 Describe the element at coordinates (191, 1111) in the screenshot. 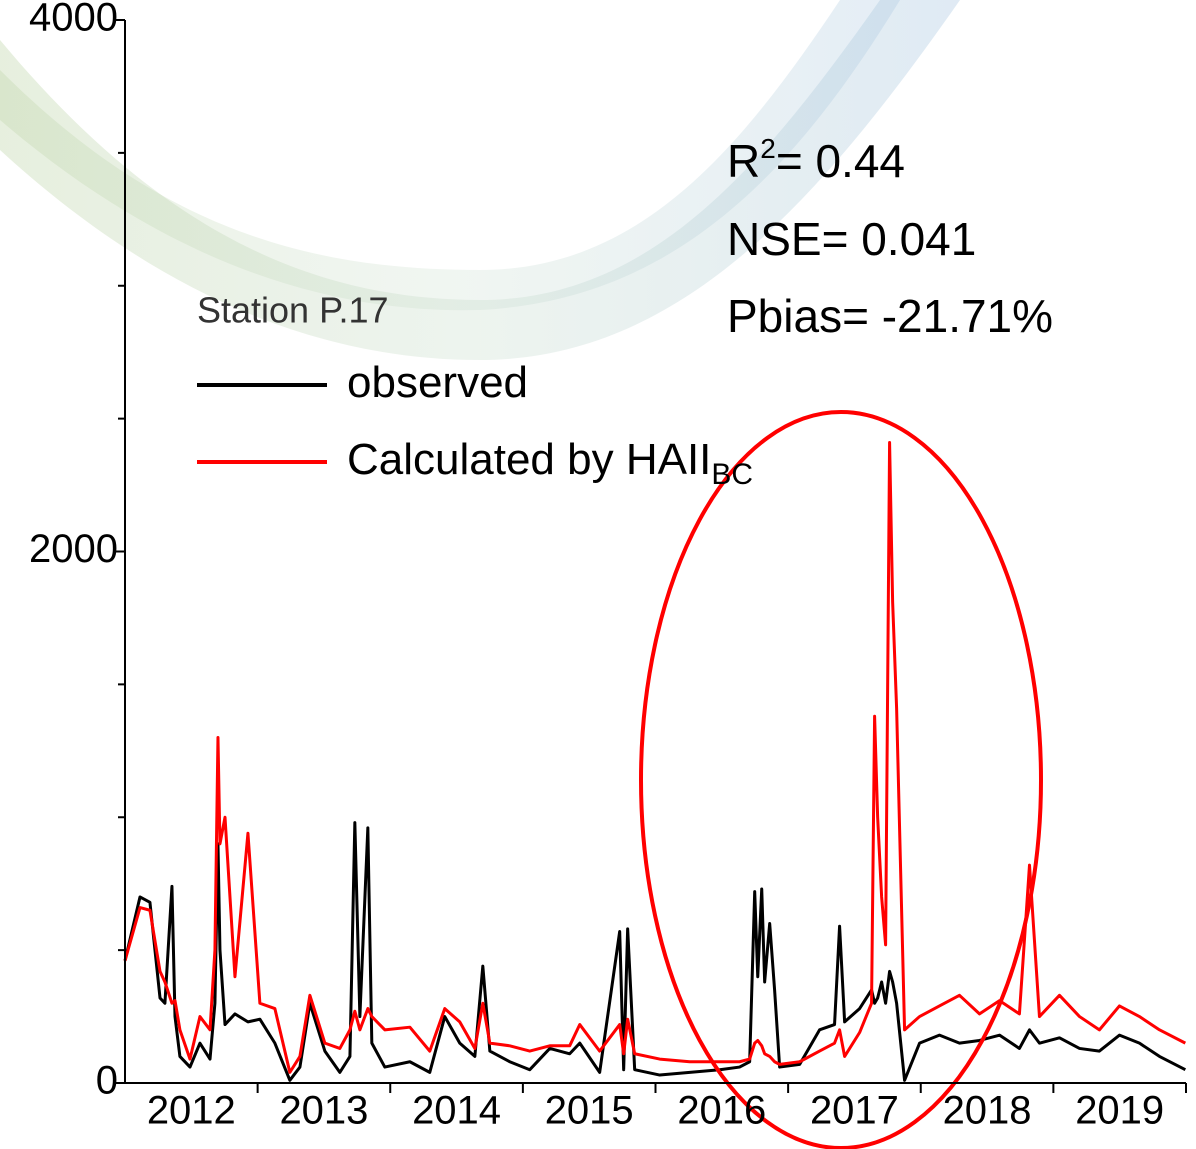

I see `x-tick-label: 2012` at that location.